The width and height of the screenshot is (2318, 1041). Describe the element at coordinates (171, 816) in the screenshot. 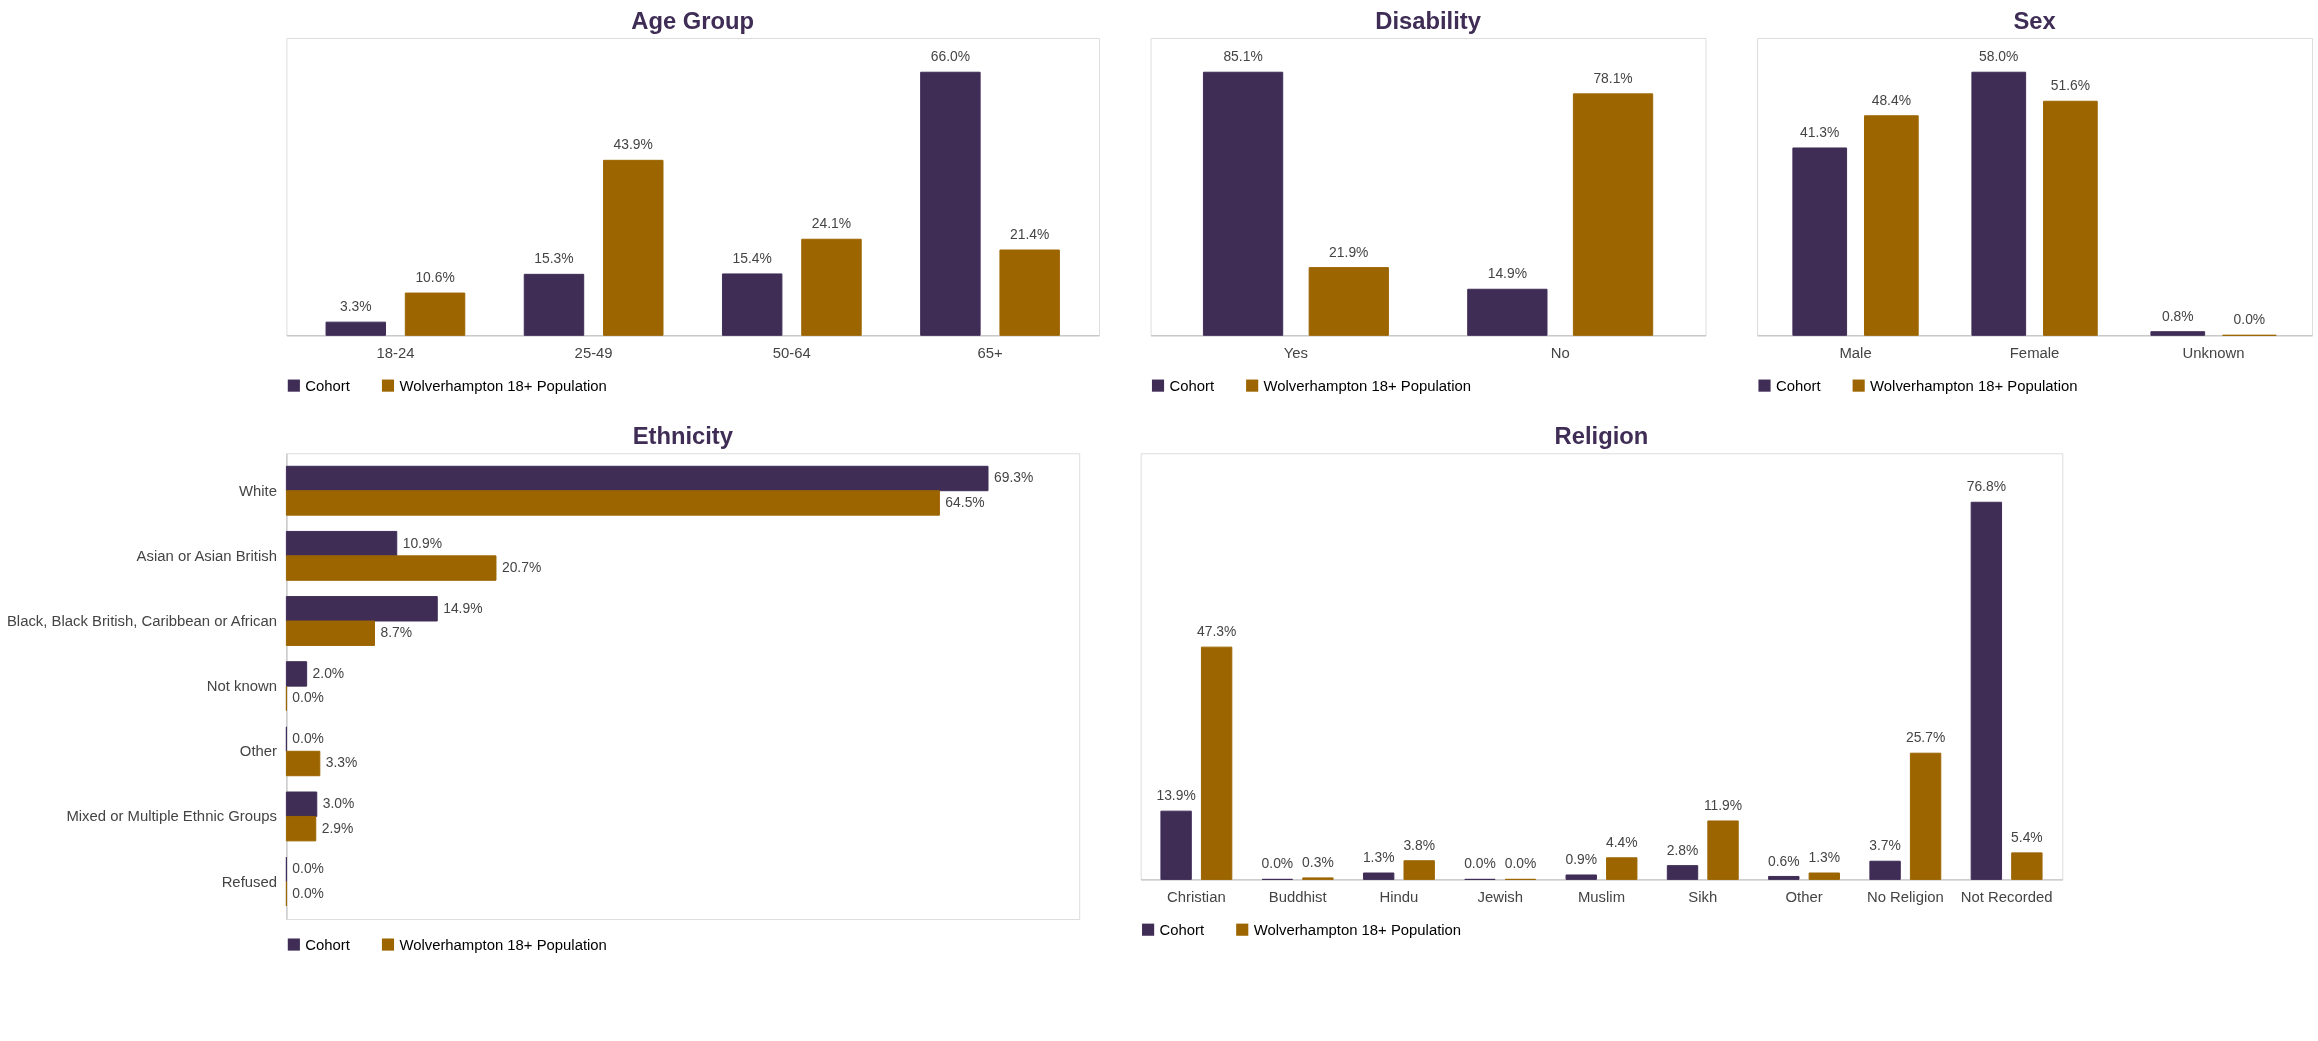

I see `y-tick-label: Mixed or Multiple Ethnic Groups` at that location.